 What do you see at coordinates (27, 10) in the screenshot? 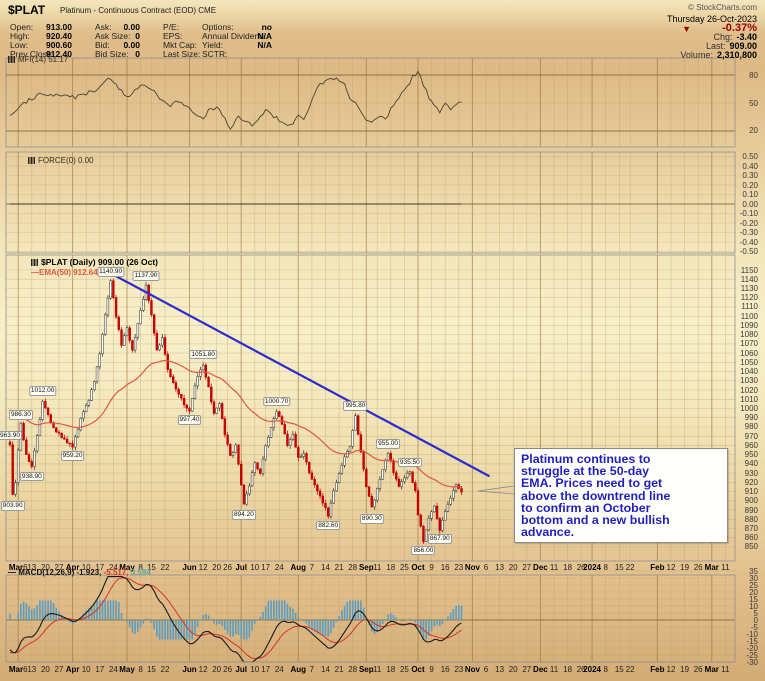
I see `symbol-title: $PLAT` at bounding box center [27, 10].